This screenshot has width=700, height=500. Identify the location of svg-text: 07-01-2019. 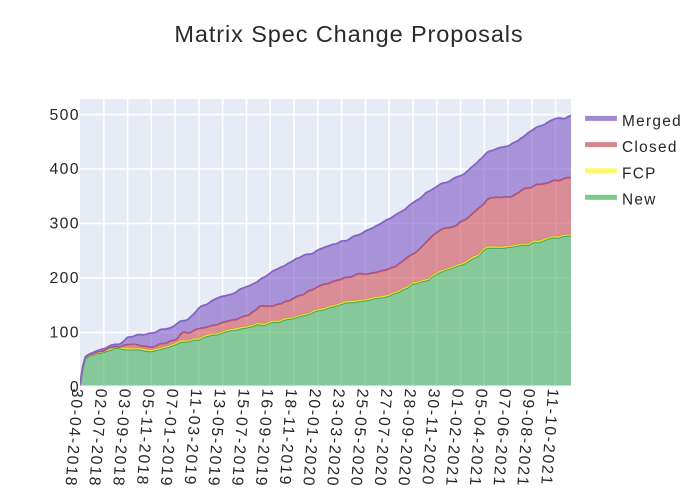
(169, 438).